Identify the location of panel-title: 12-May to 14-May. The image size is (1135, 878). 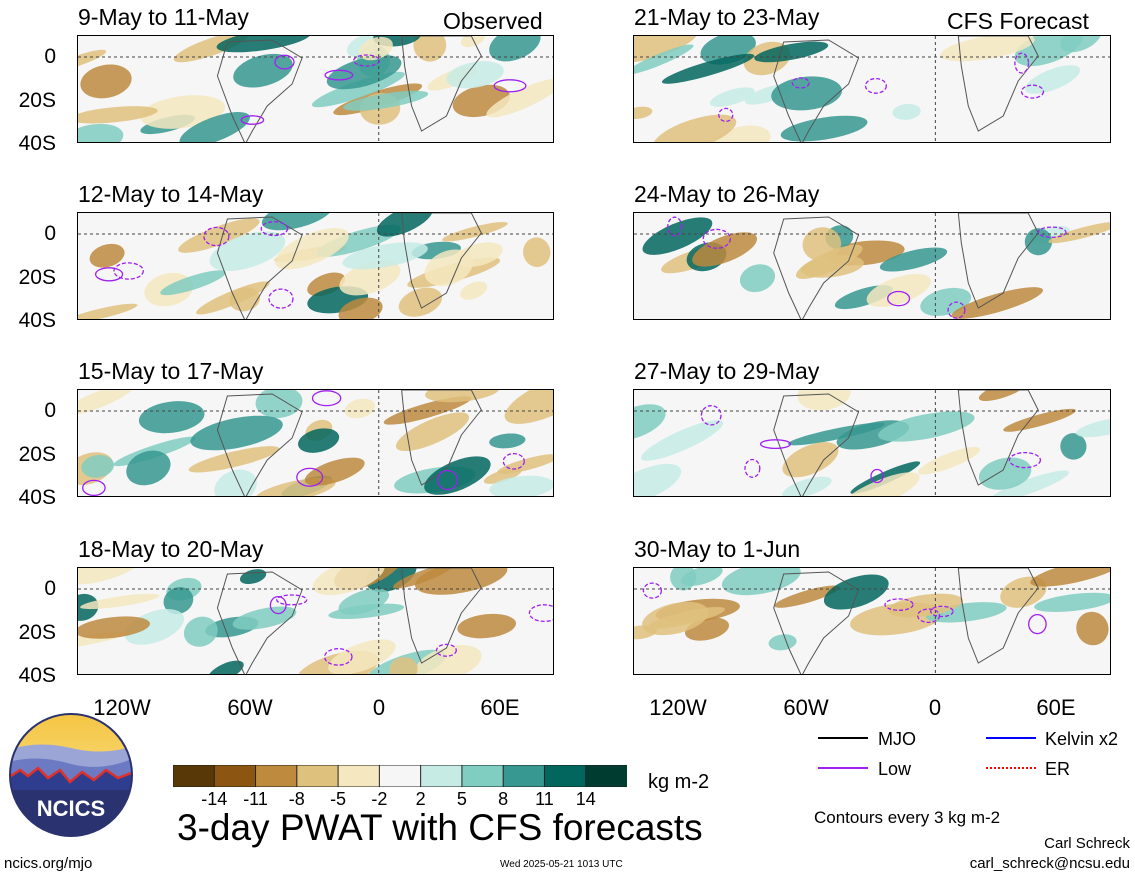
(171, 194).